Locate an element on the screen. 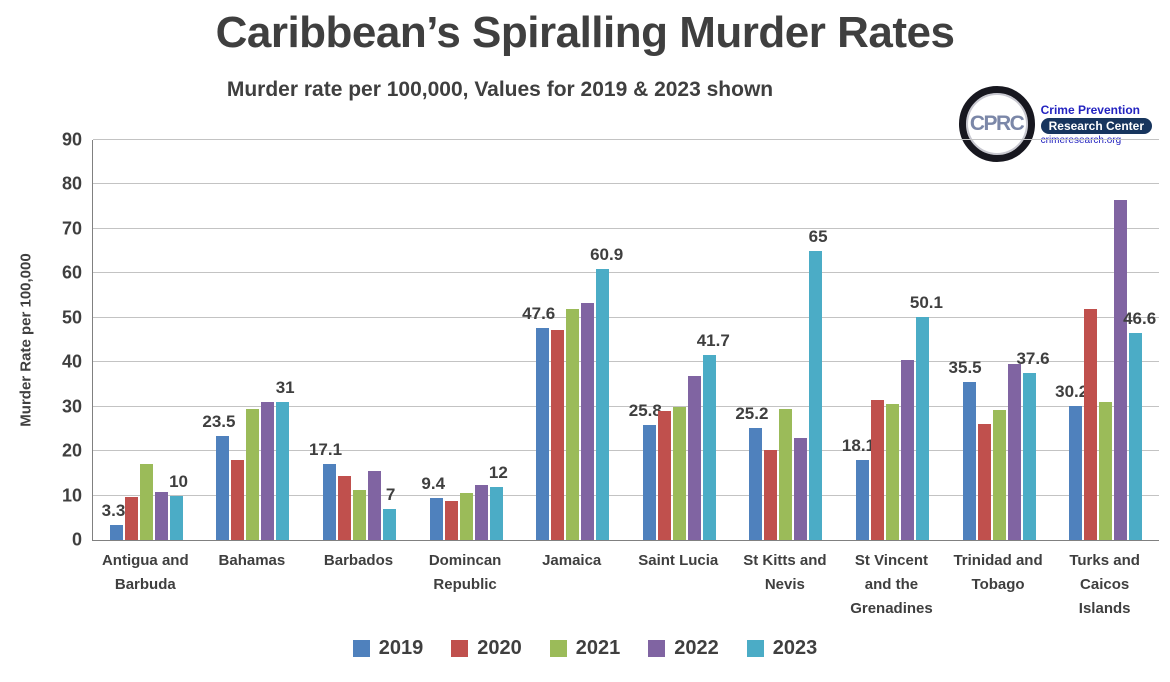 The width and height of the screenshot is (1170, 682). bar-value-label: 25.2 is located at coordinates (752, 413).